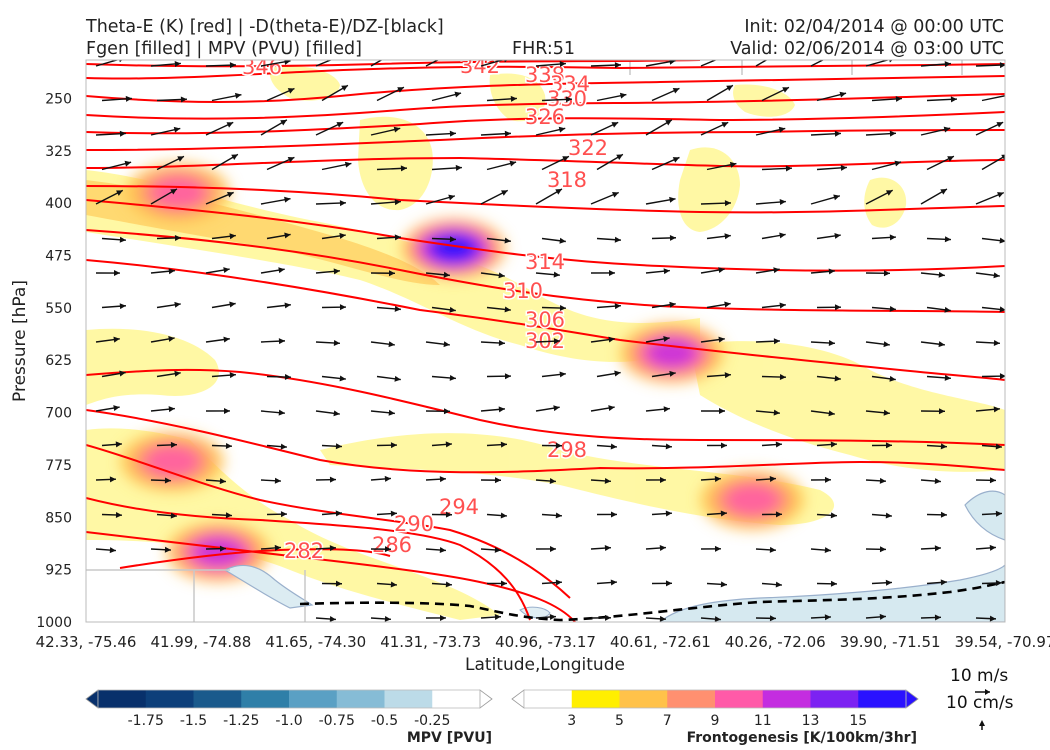  Describe the element at coordinates (715, 709) in the screenshot. I see `frontogenesis-colorbar: 3 5 7 9 11 13 15` at that location.